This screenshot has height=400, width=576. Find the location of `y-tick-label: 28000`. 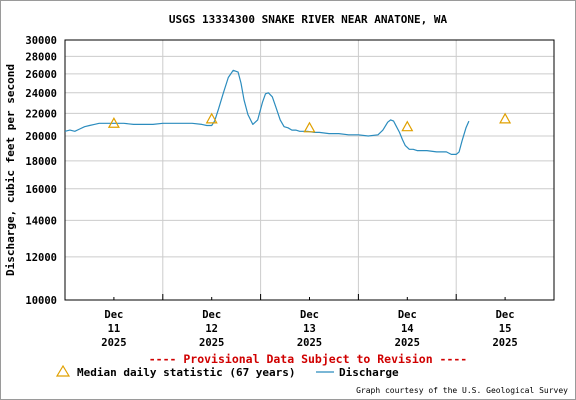

y-tick-label: 28000 is located at coordinates (41, 57).